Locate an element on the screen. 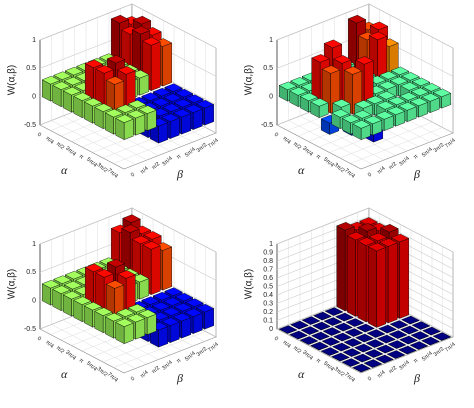  x-tick-label: 5π/4 is located at coordinates (328, 367).